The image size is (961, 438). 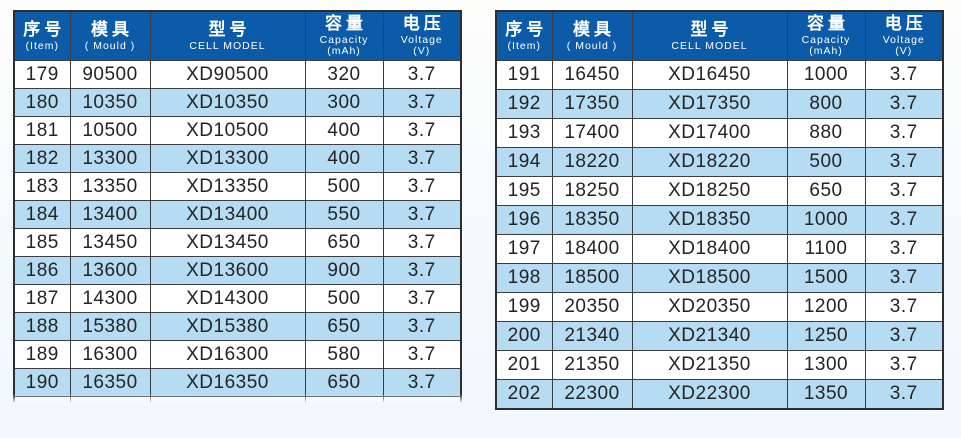 What do you see at coordinates (592, 307) in the screenshot?
I see `cell-mould: 20350` at bounding box center [592, 307].